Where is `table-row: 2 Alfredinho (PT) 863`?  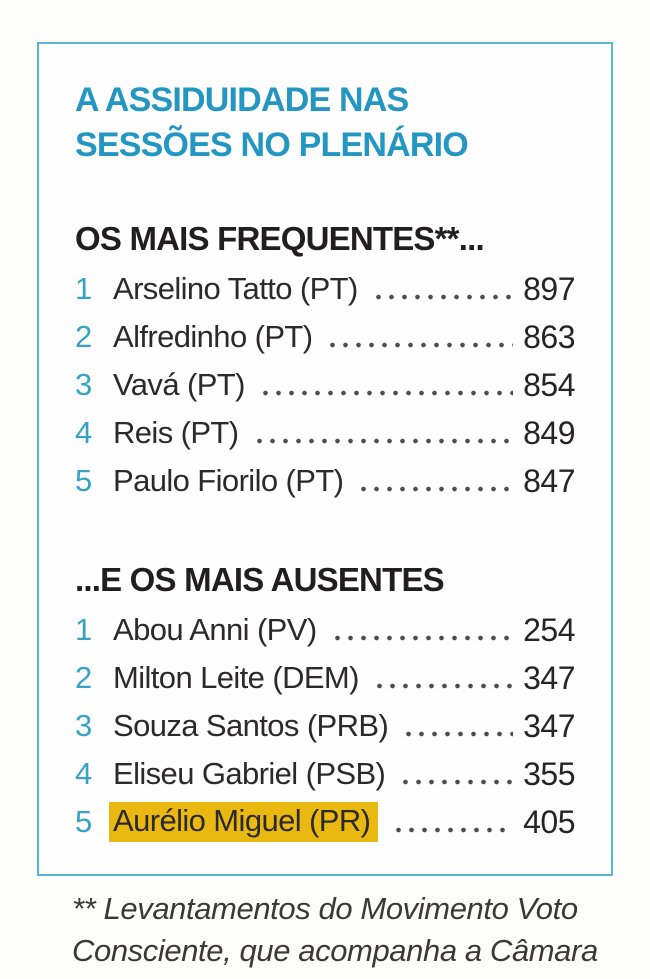
table-row: 2 Alfredinho (PT) 863 is located at coordinates (325, 337).